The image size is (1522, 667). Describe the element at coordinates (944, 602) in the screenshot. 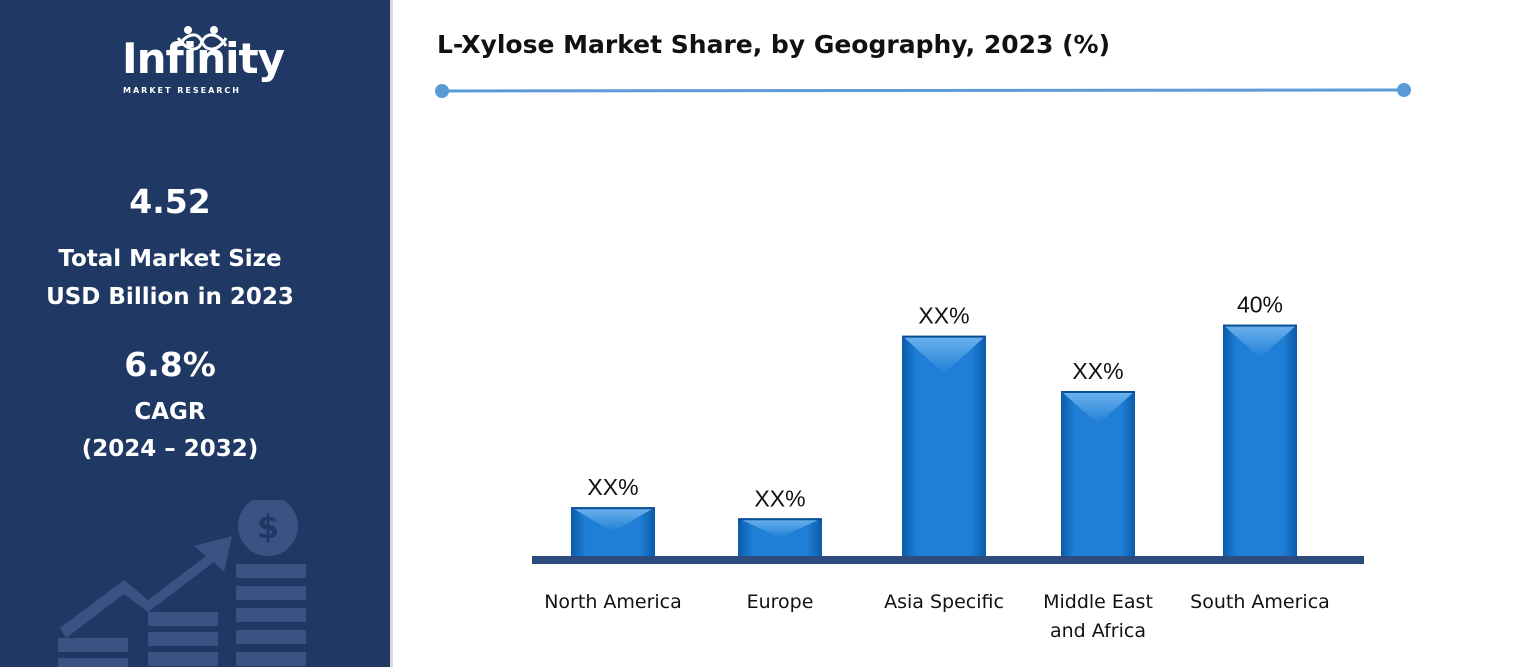

I see `category-label-3: Asia Specific` at that location.